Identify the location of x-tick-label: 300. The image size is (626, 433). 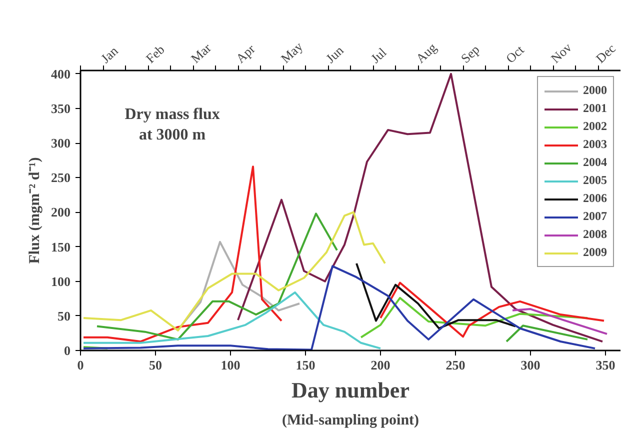
(530, 365).